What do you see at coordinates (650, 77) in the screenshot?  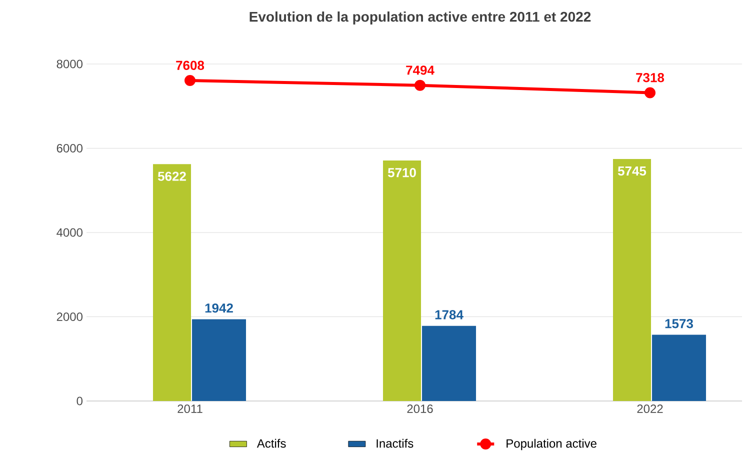 I see `data-label: 7318` at bounding box center [650, 77].